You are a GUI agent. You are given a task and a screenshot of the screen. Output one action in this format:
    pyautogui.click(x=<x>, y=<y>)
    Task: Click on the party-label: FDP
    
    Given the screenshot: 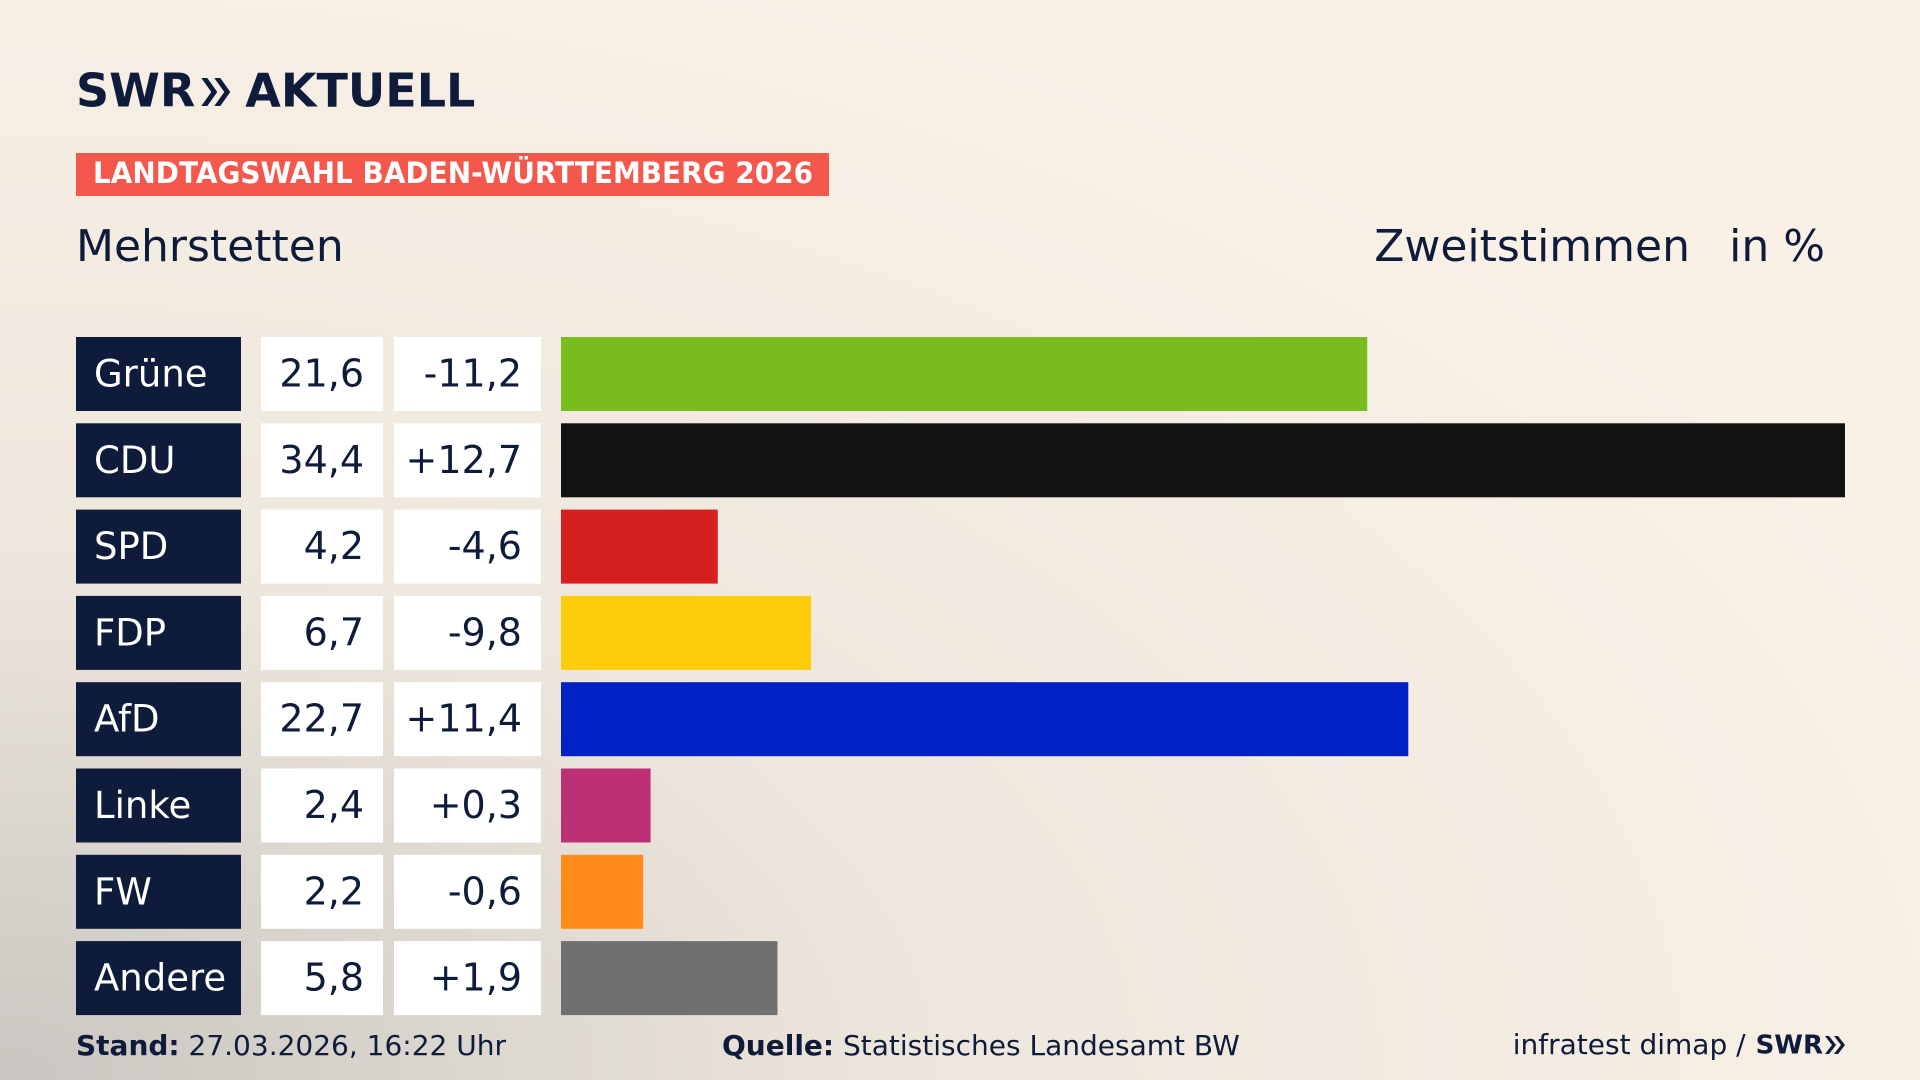 What is the action you would take?
    pyautogui.click(x=130, y=632)
    